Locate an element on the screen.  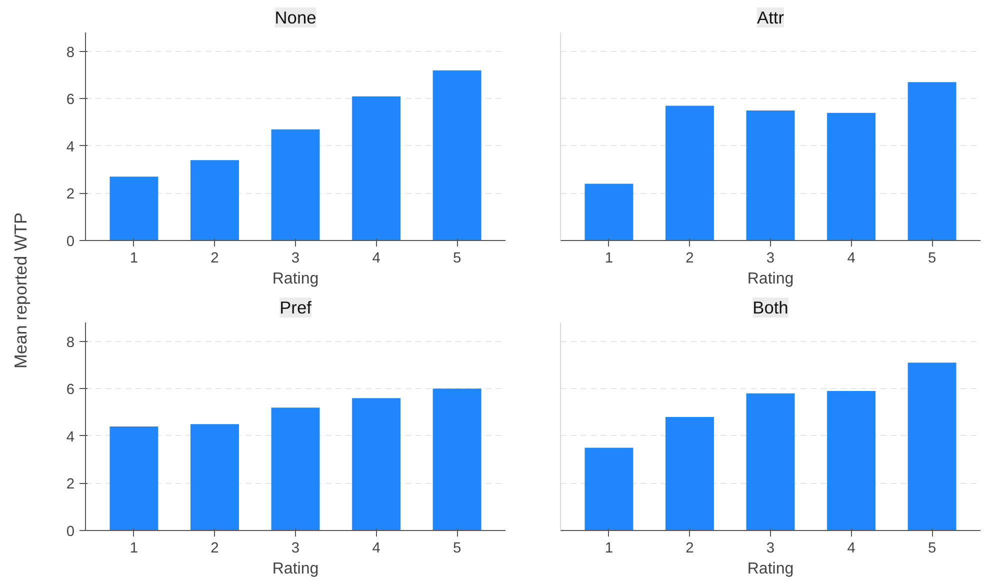
chart-title: None is located at coordinates (295, 18).